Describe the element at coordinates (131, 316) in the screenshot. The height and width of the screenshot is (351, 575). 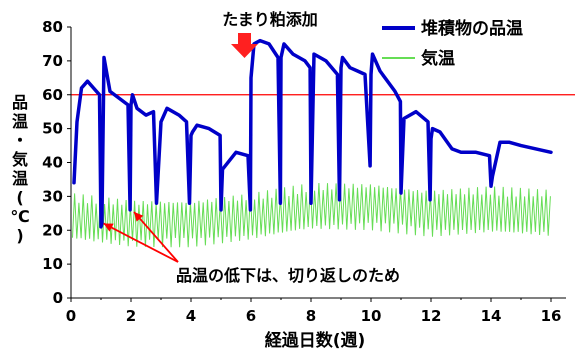
I see `x-tick-label: 2` at that location.